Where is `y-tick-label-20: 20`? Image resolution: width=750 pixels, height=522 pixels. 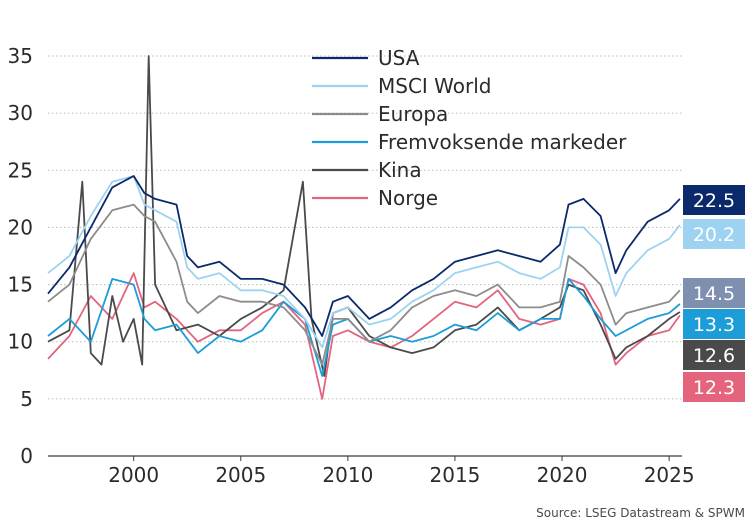
y-tick-label-20: 20 is located at coordinates (20, 227).